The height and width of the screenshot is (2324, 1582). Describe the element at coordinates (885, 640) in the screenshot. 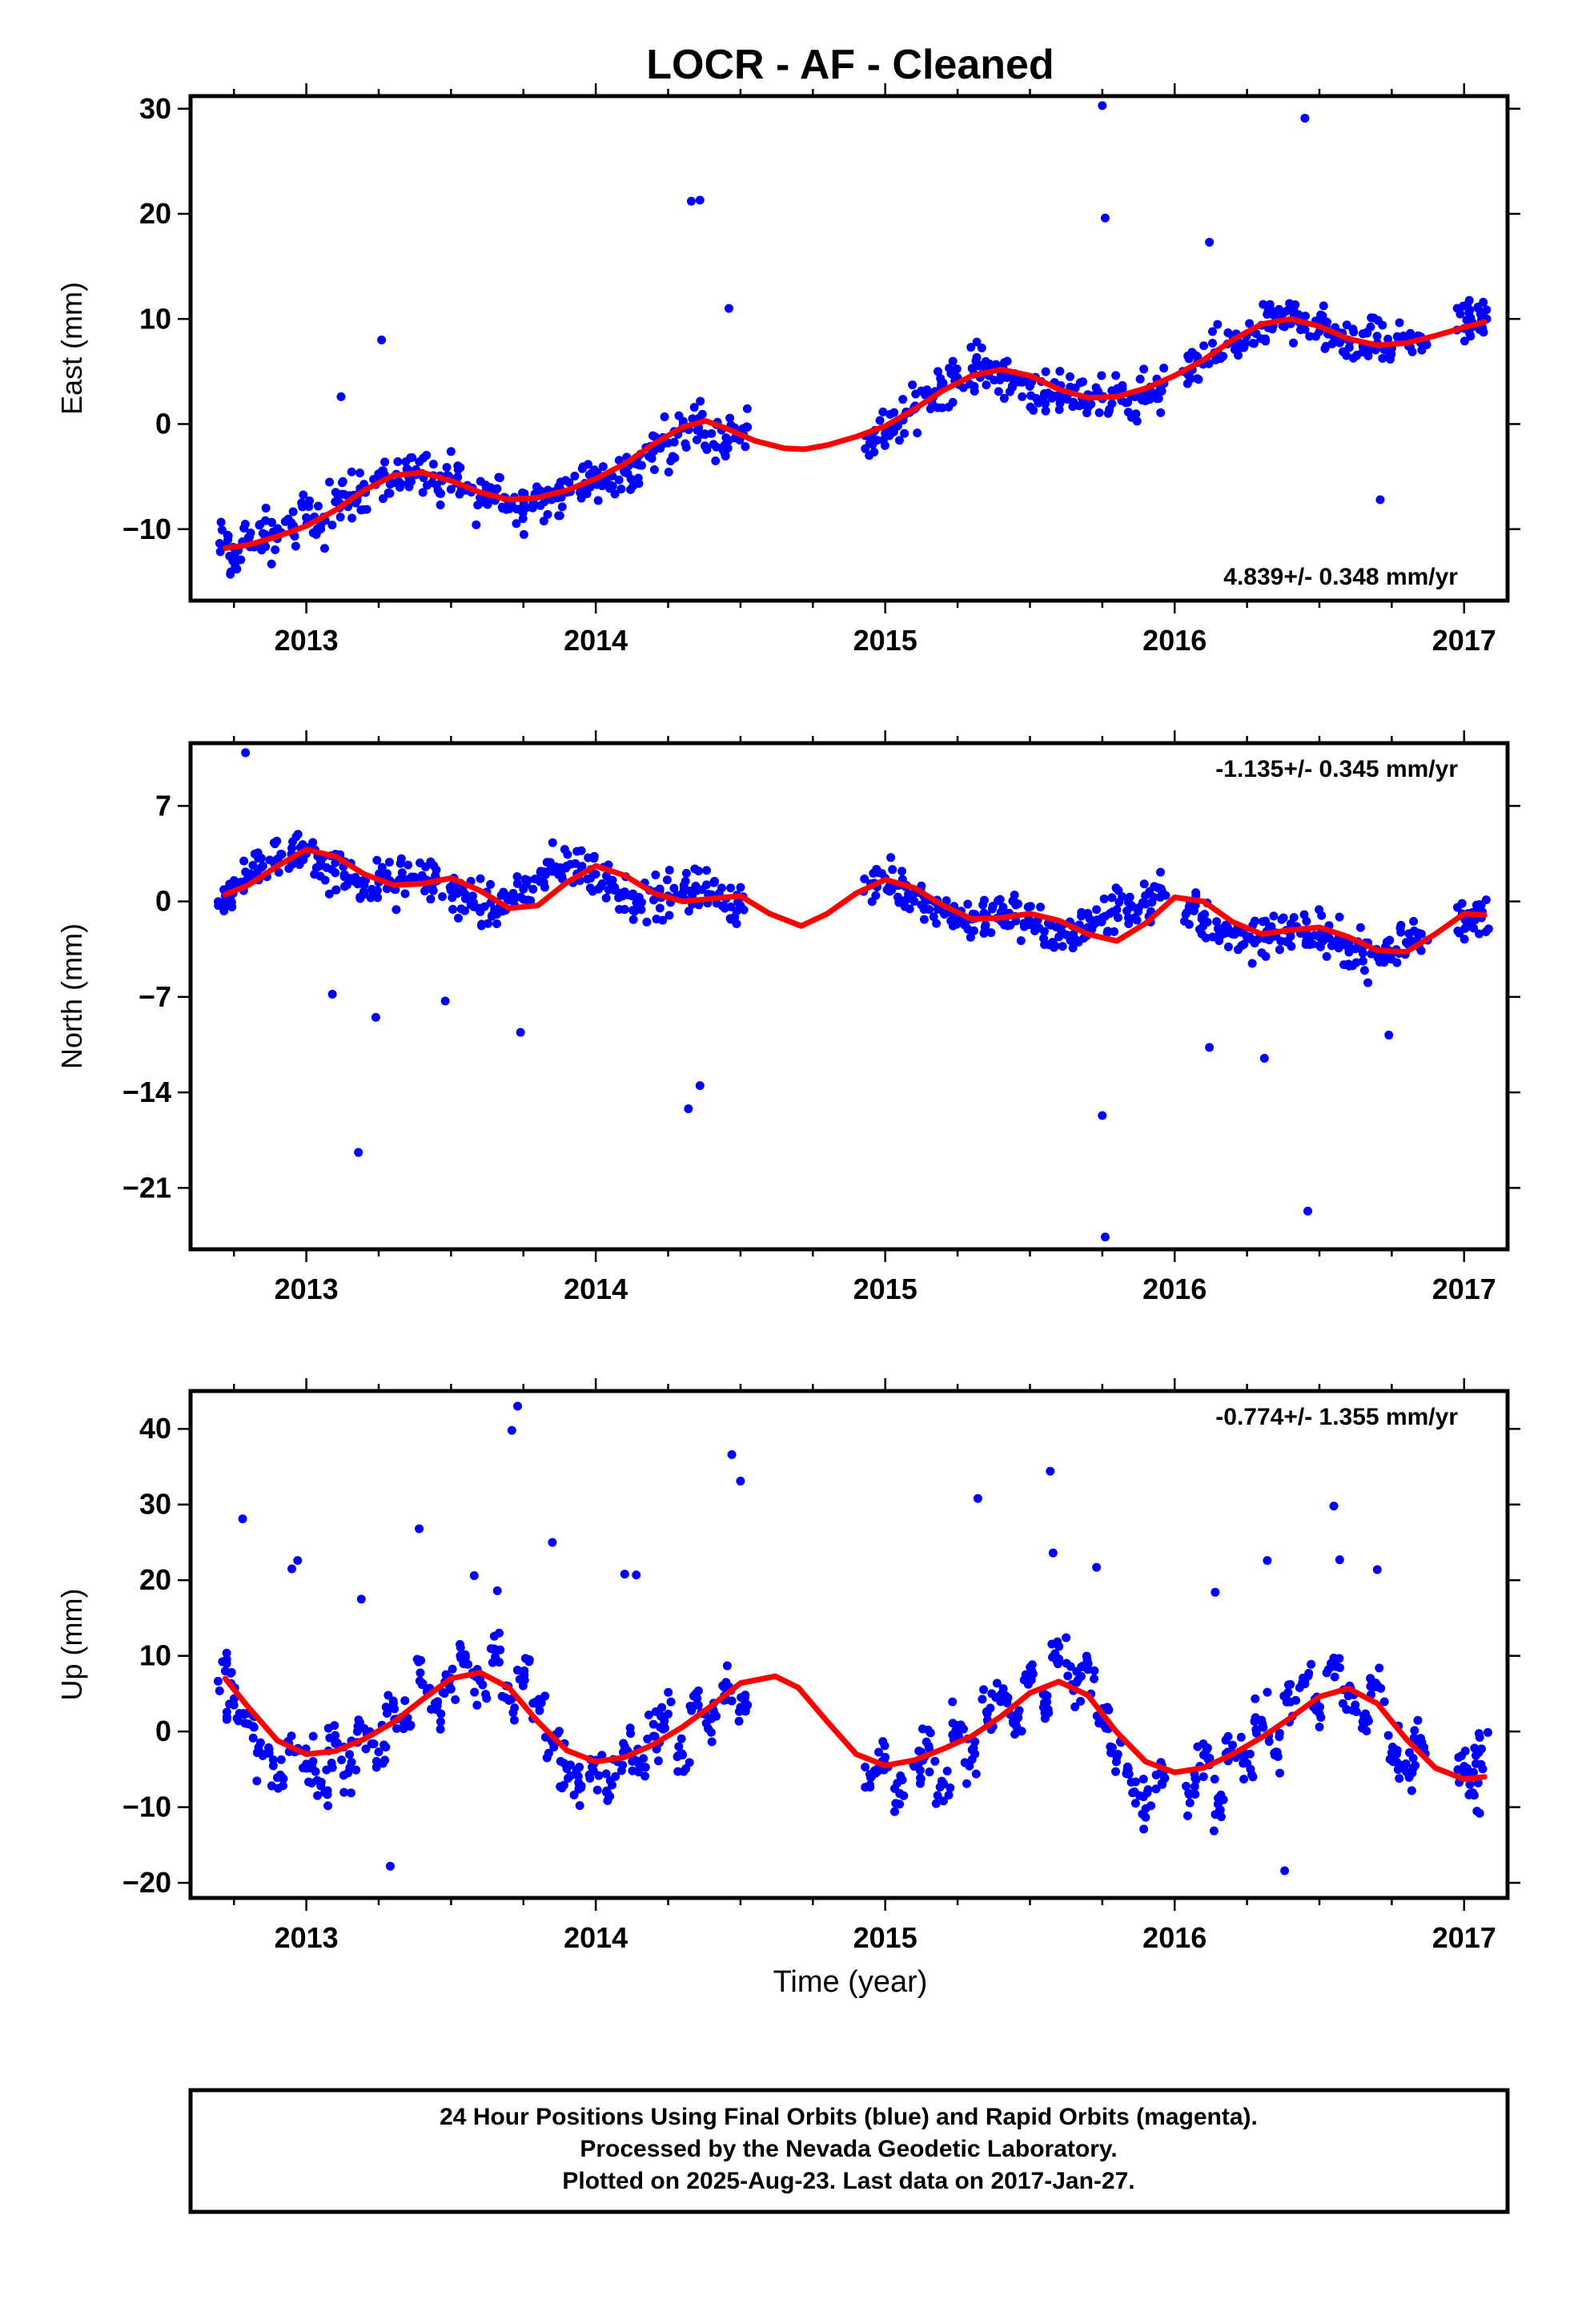

I see `east-x-tick-label: 2015` at that location.